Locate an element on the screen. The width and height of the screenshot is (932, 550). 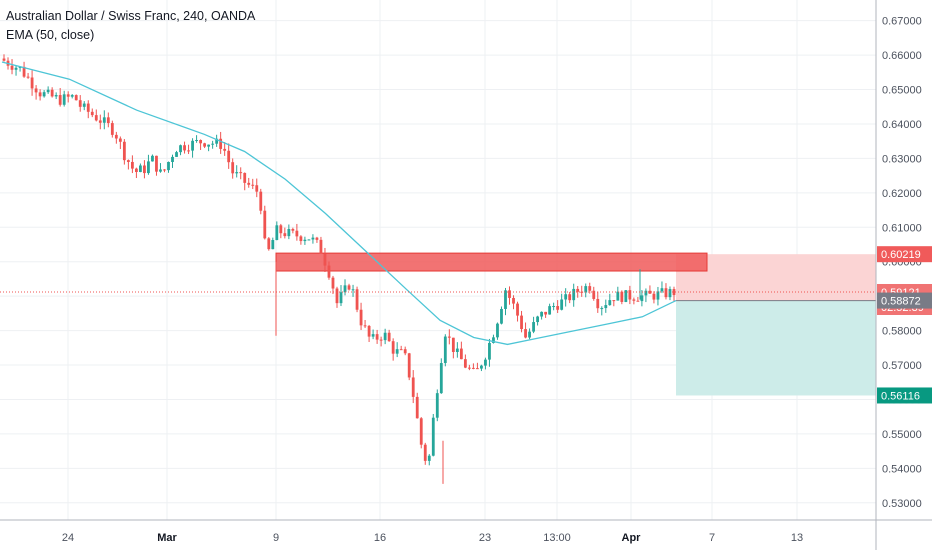
target-price-tag-bg is located at coordinates (904, 395).